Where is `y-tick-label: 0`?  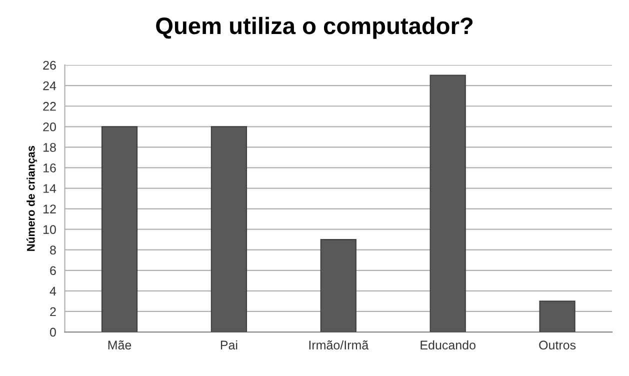 y-tick-label: 0 is located at coordinates (53, 332).